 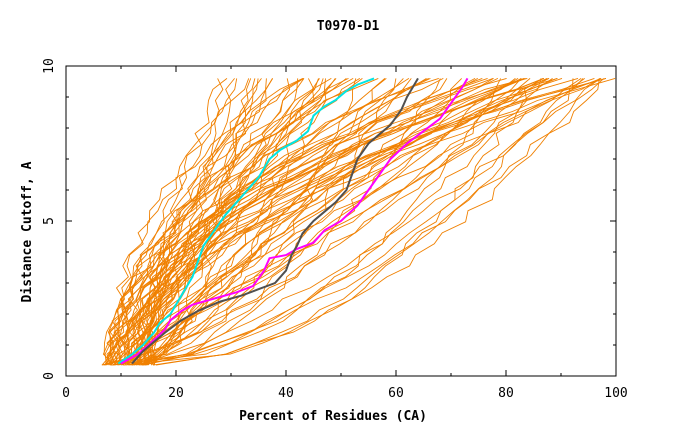 I want to click on x-tick-label: 100, so click(x=615, y=393).